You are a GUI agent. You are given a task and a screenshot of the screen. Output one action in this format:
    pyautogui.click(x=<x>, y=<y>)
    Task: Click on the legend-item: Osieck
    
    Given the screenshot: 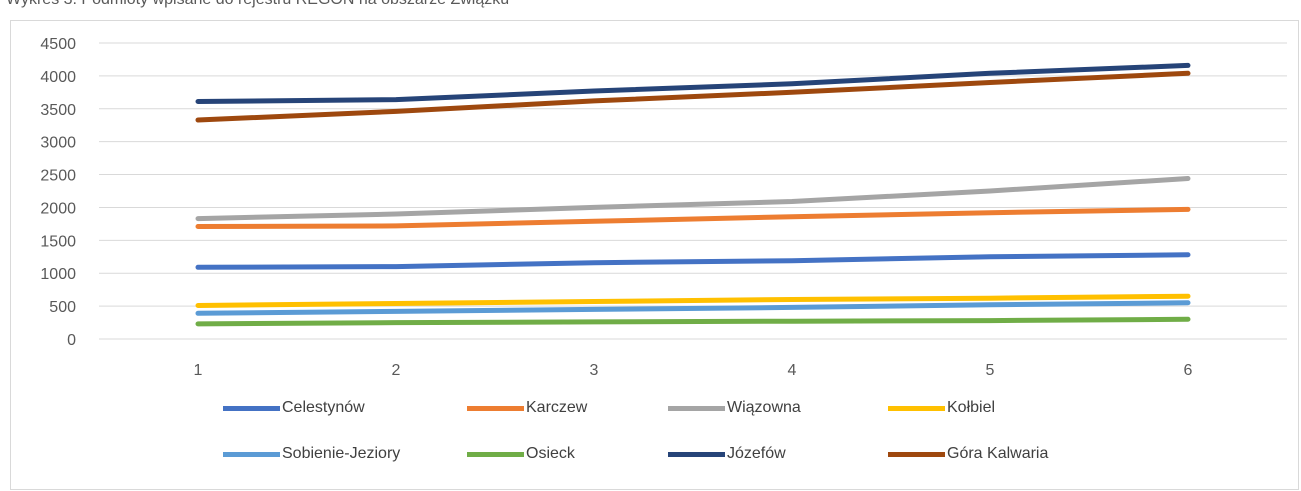 What is the action you would take?
    pyautogui.click(x=521, y=454)
    